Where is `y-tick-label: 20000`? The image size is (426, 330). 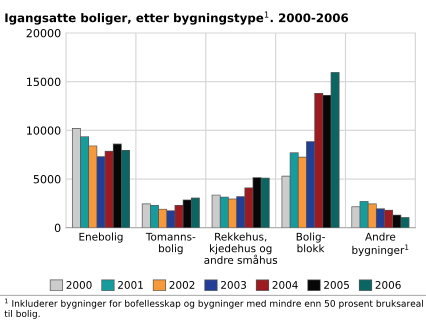 y-tick-label: 20000 is located at coordinates (43, 33).